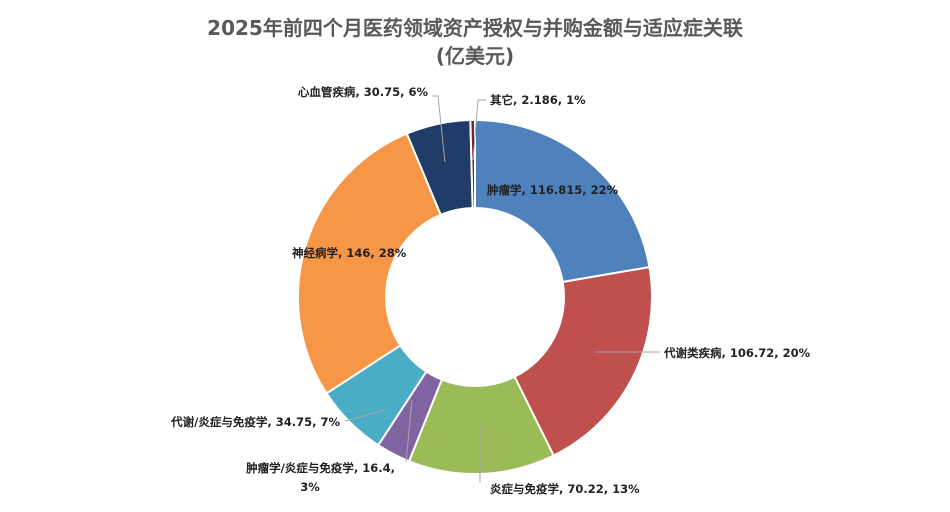  What do you see at coordinates (363, 92) in the screenshot?
I see `data-label: 心血管疾病, 30.75, 6%` at bounding box center [363, 92].